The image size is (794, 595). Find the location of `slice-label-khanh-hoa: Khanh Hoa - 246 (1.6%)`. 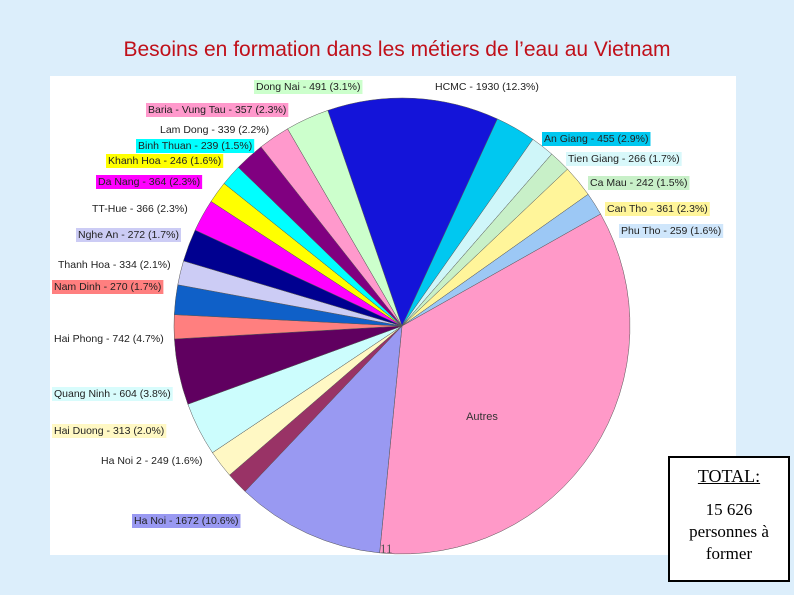

slice-label-khanh-hoa: Khanh Hoa - 246 (1.6%) is located at coordinates (164, 161).